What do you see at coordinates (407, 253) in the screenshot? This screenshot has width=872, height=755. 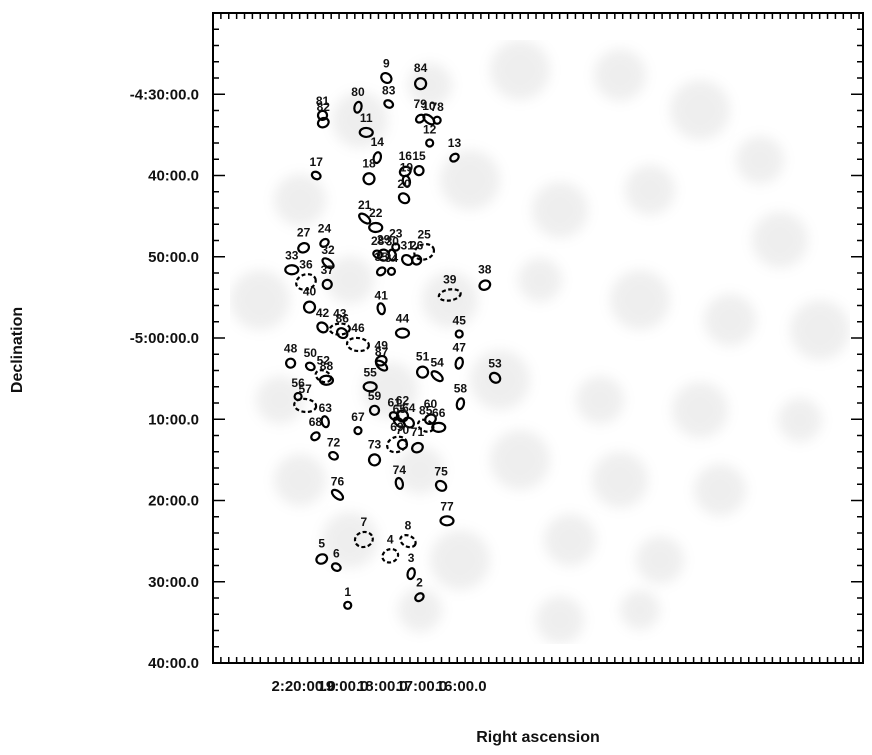 I see `source-31: 31` at bounding box center [407, 253].